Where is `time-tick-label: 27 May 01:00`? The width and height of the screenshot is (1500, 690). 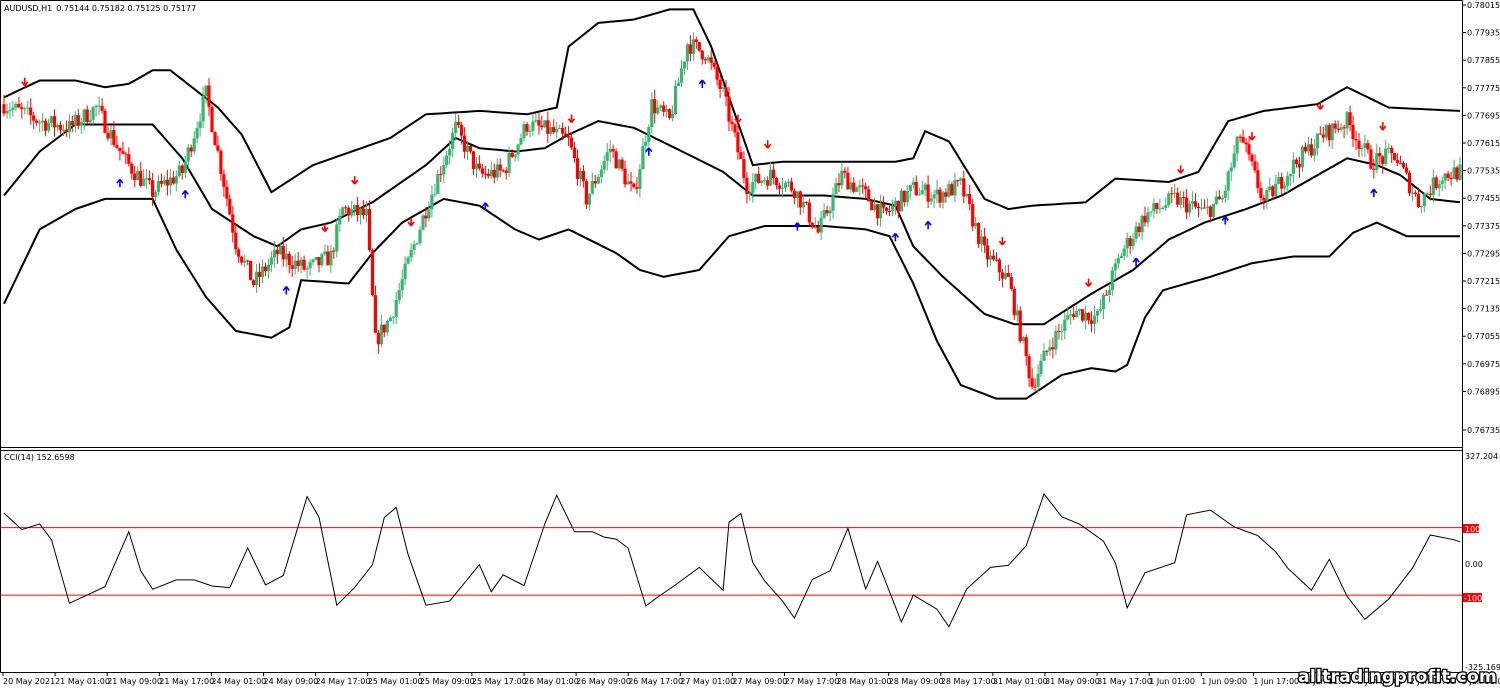 time-tick-label: 27 May 01:00 is located at coordinates (707, 681).